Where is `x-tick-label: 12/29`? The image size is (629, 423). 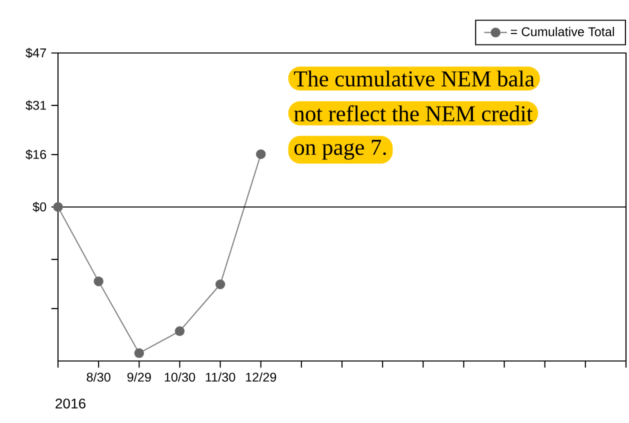 x-tick-label: 12/29 is located at coordinates (261, 377).